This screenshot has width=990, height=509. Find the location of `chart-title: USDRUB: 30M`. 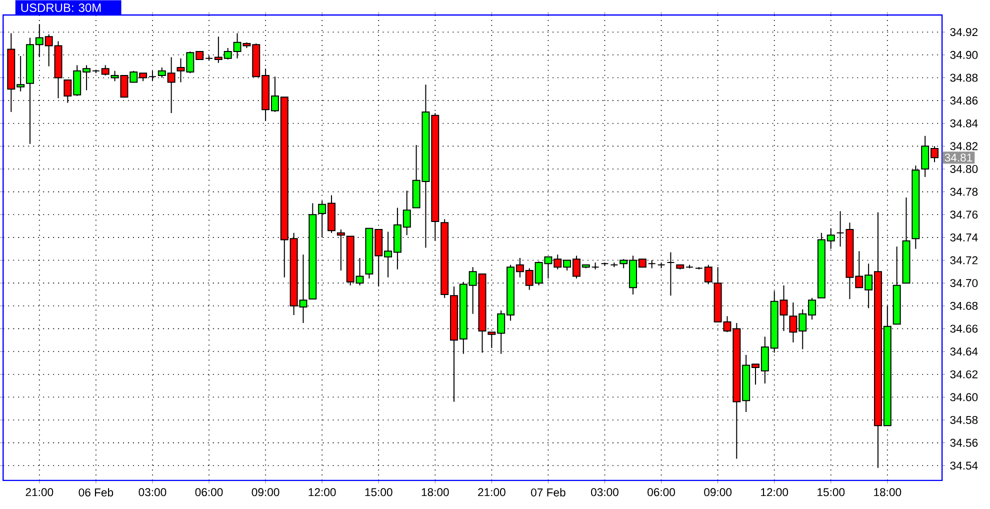

chart-title: USDRUB: 30M is located at coordinates (61, 7).